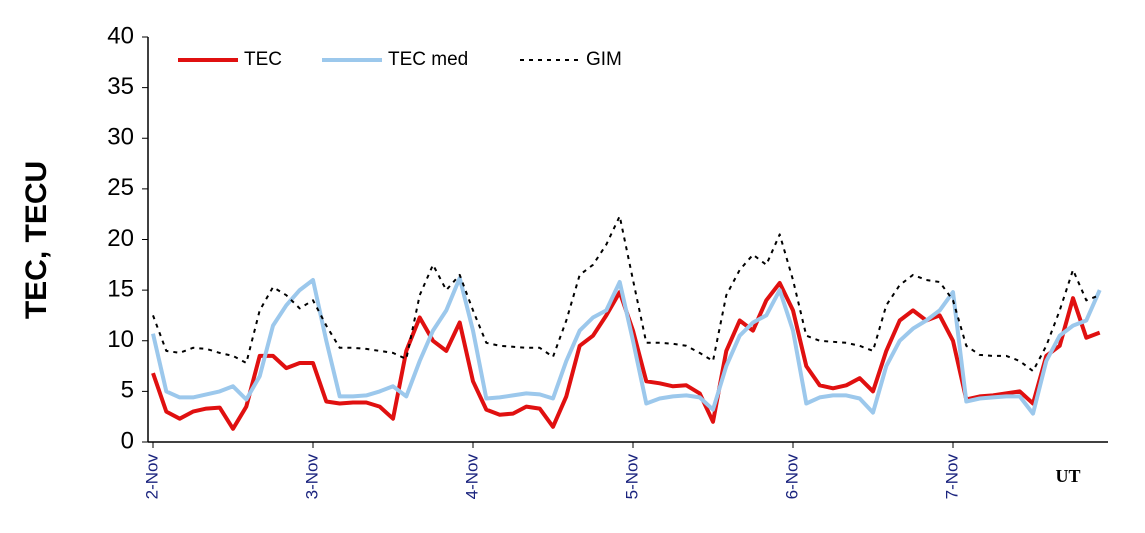 The image size is (1145, 533). I want to click on y-tick-label: 5, so click(127, 390).